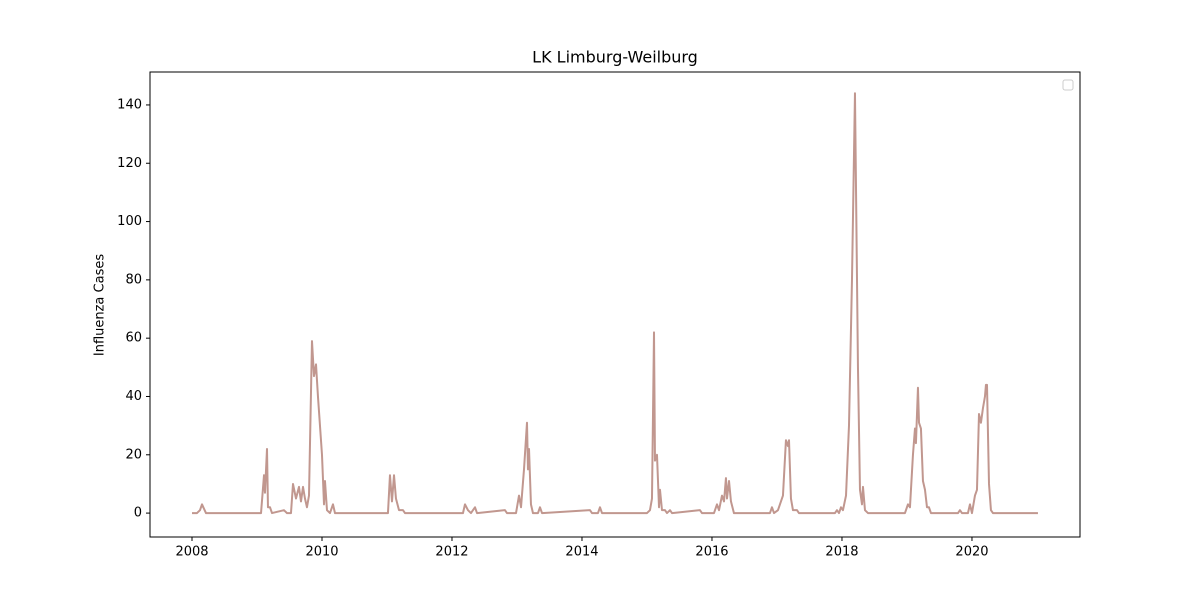 This screenshot has width=1200, height=604. What do you see at coordinates (615, 57) in the screenshot?
I see `chart-title: LK Limburg-Weilburg` at bounding box center [615, 57].